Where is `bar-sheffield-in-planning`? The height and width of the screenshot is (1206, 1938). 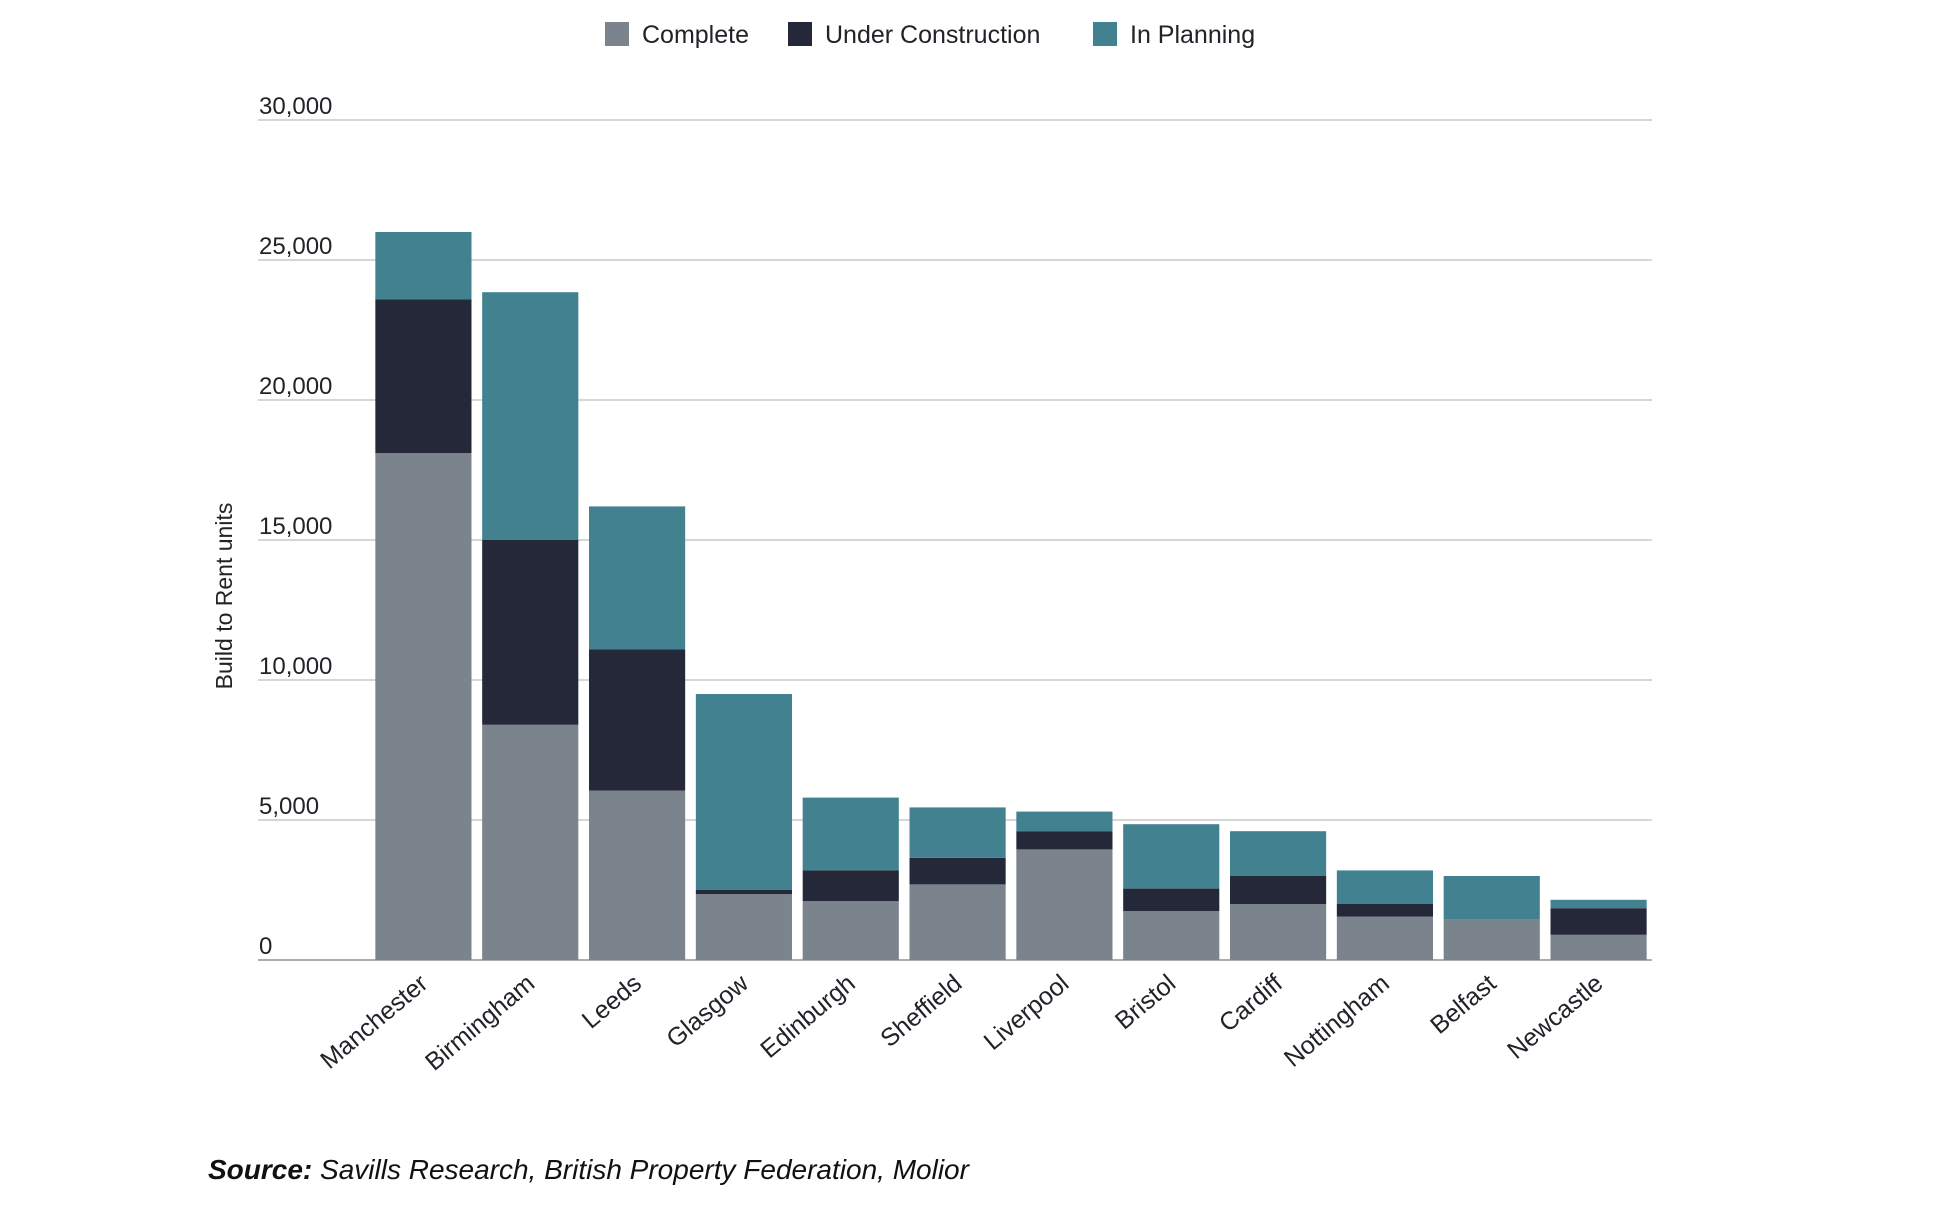
bar-sheffield-in-planning is located at coordinates (957, 832).